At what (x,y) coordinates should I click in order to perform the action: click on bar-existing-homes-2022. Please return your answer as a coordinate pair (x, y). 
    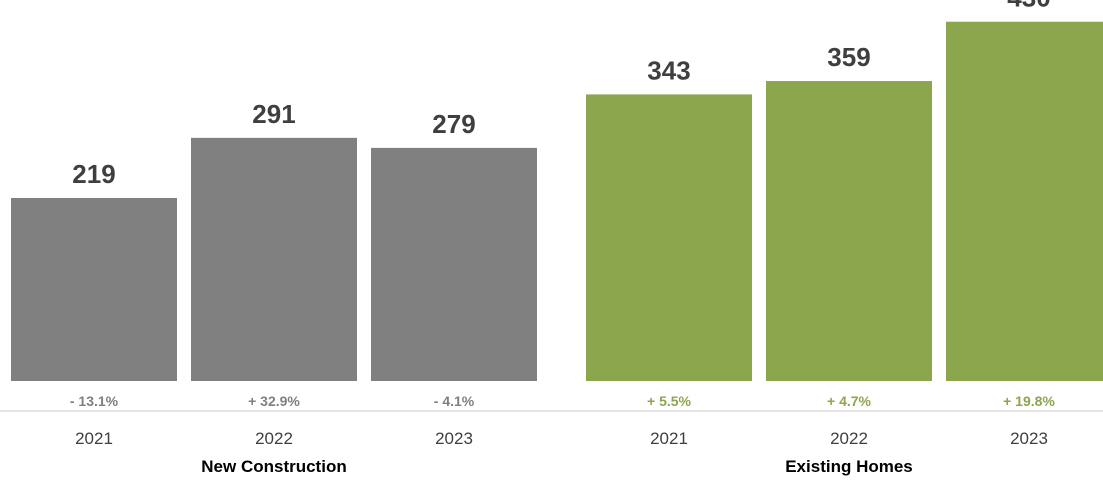
    Looking at the image, I should click on (849, 231).